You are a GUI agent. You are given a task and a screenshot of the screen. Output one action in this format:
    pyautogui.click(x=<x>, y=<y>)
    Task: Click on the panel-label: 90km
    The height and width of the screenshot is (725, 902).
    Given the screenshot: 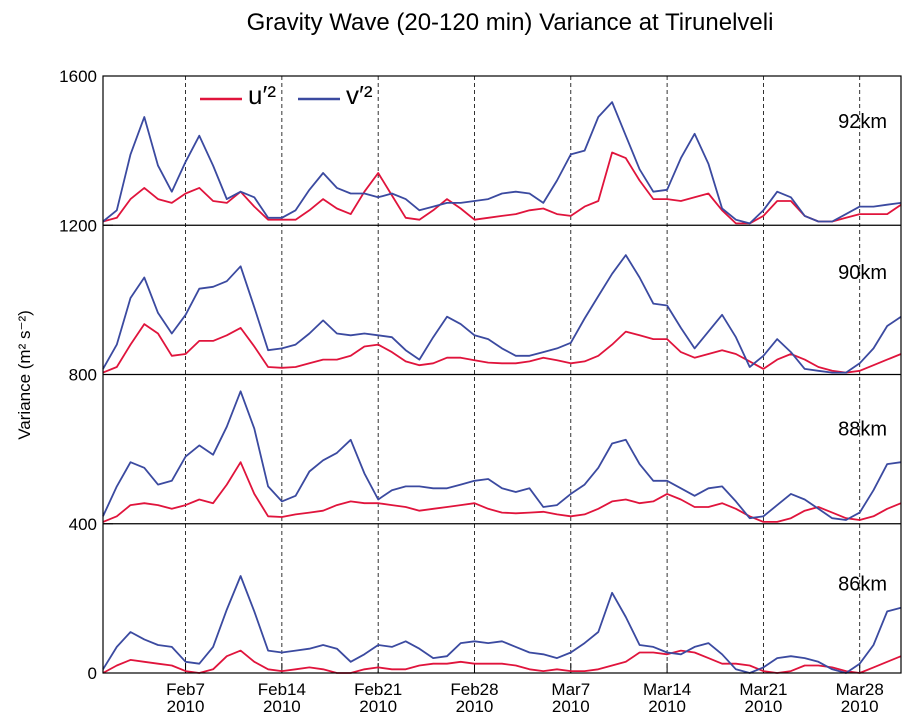 What is the action you would take?
    pyautogui.click(x=862, y=273)
    